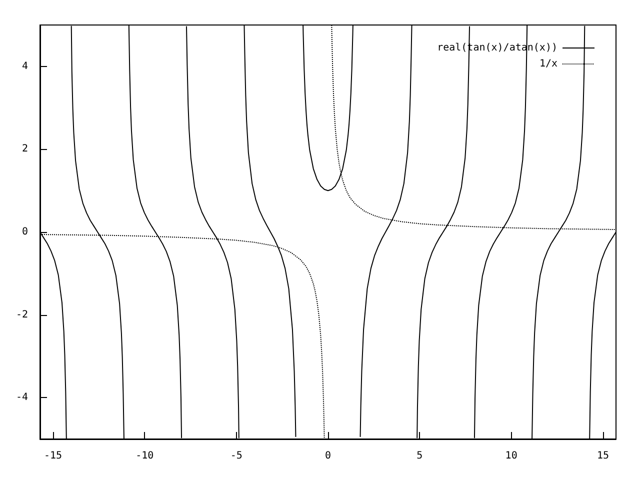 The image size is (640, 480). I want to click on x-tick-label: 10, so click(511, 456).